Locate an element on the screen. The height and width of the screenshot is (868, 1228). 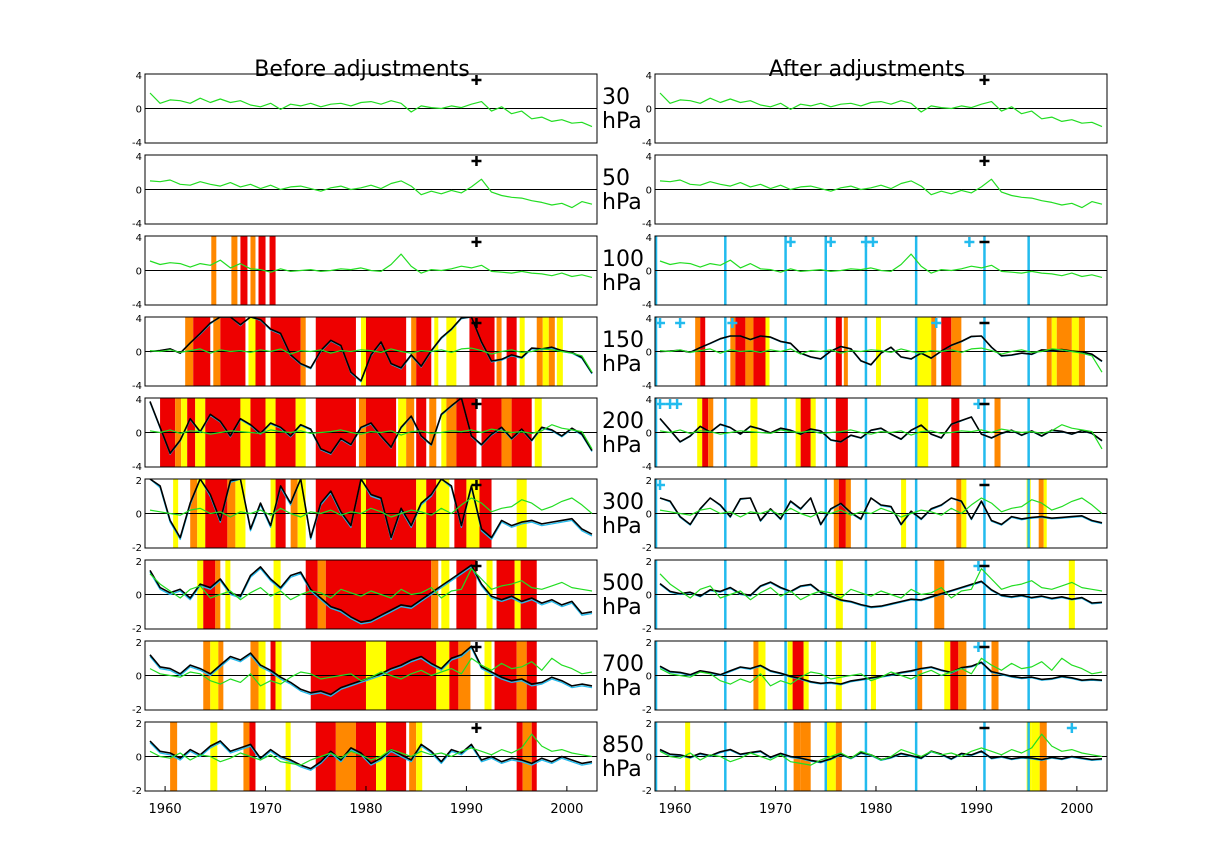
panel-before-300: 2 0 -2 is located at coordinates (365, 515).